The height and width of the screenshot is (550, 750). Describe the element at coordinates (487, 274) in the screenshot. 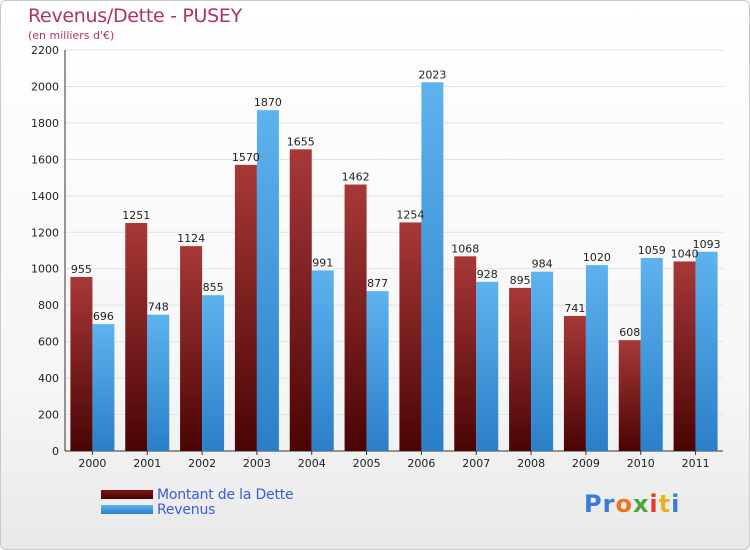

I see `data-label: 928` at that location.